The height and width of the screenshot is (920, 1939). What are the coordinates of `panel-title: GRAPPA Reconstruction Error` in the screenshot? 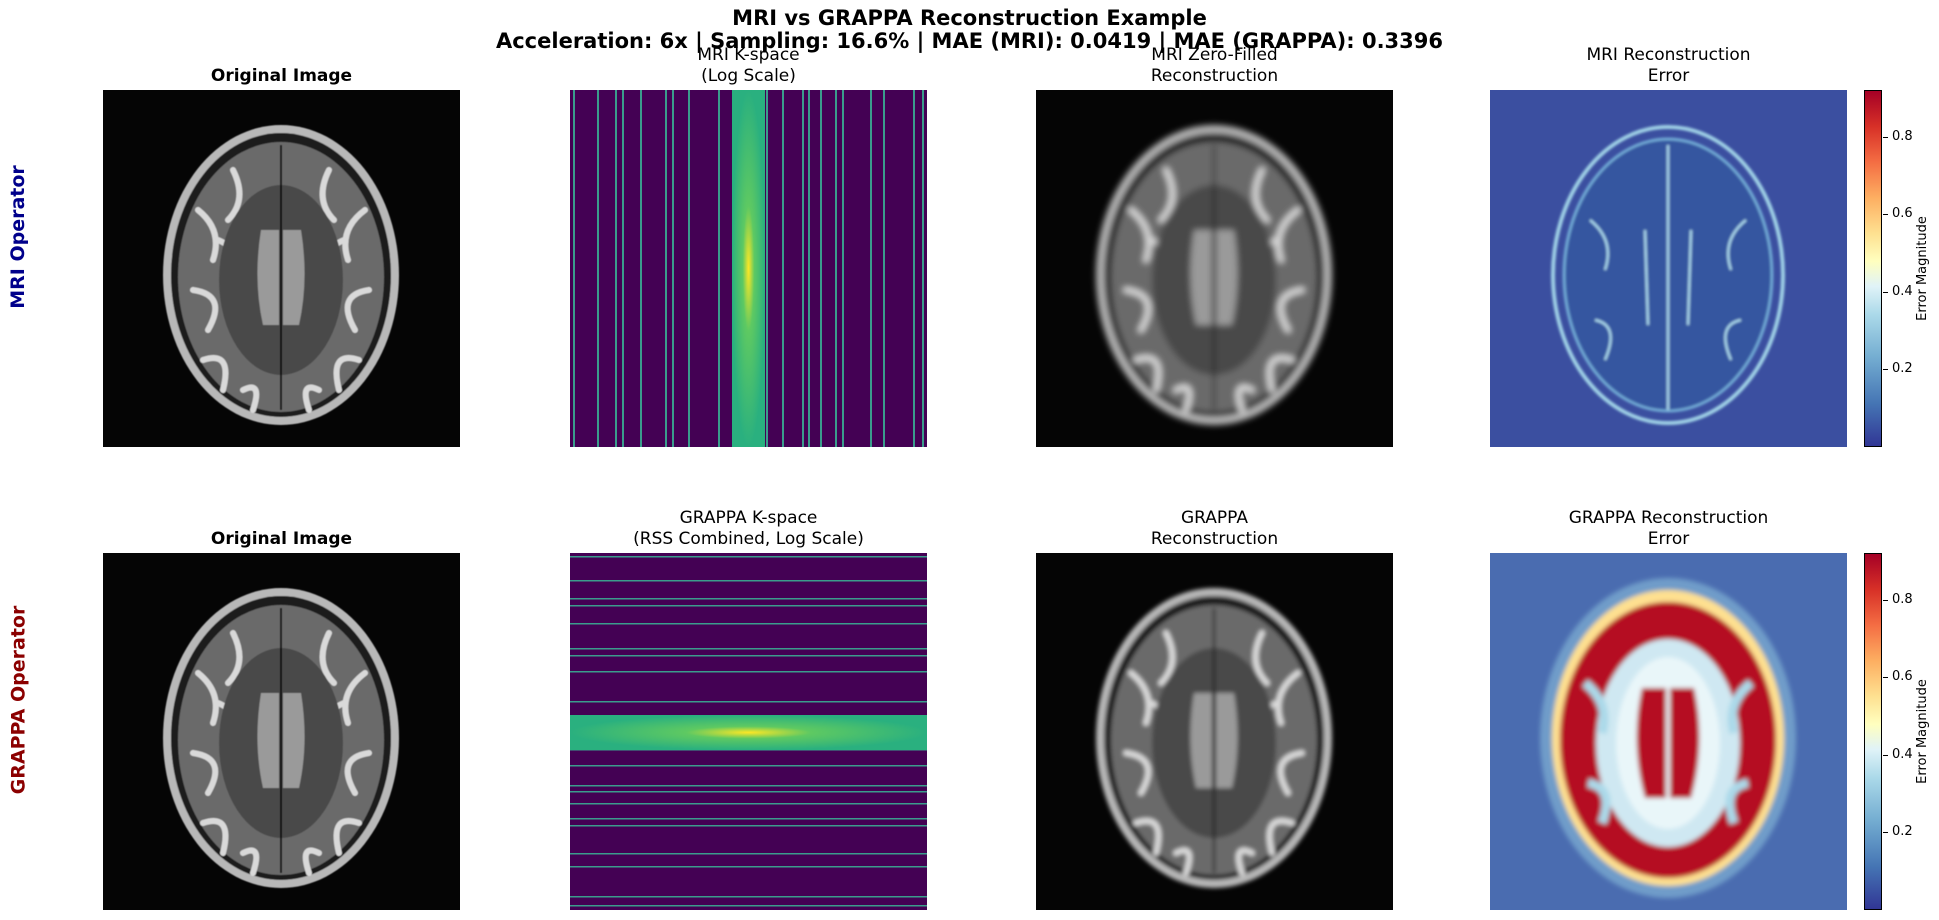 It's located at (1669, 529).